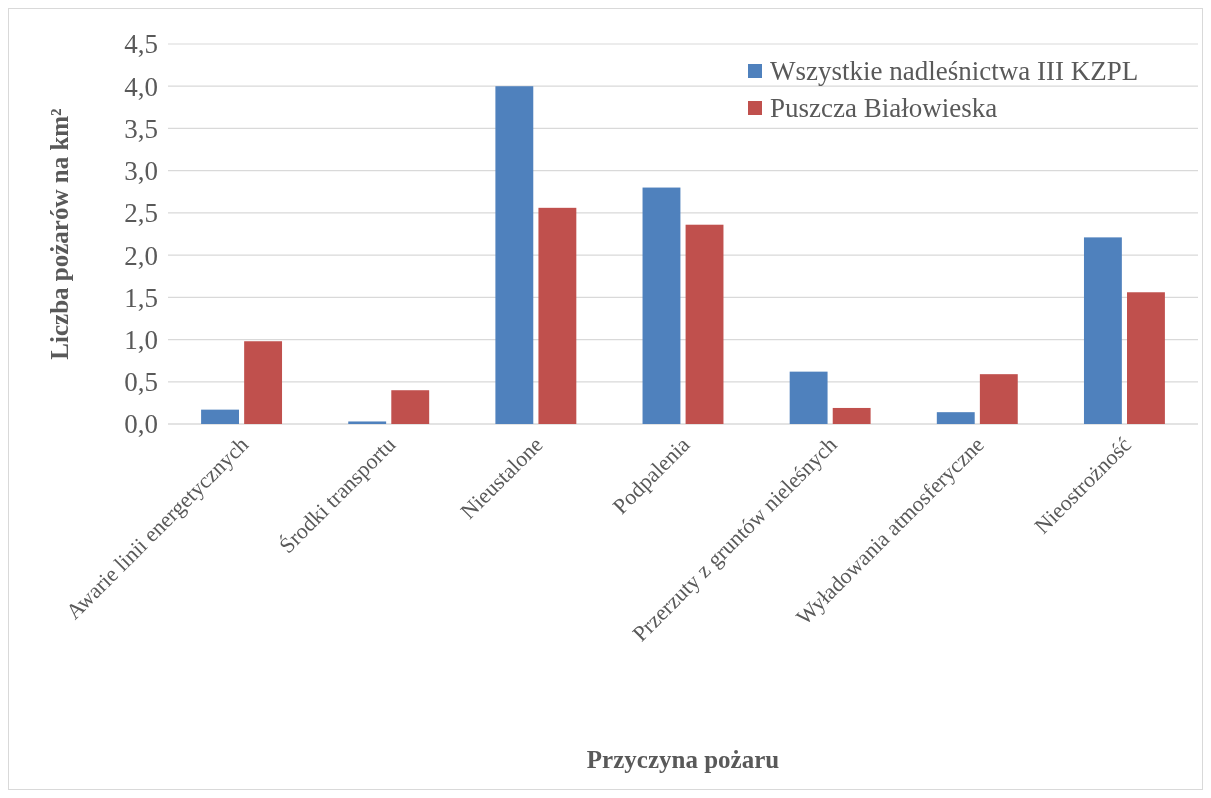 This screenshot has width=1211, height=798. I want to click on x-axis-title: Przyczyna pożaru, so click(683, 759).